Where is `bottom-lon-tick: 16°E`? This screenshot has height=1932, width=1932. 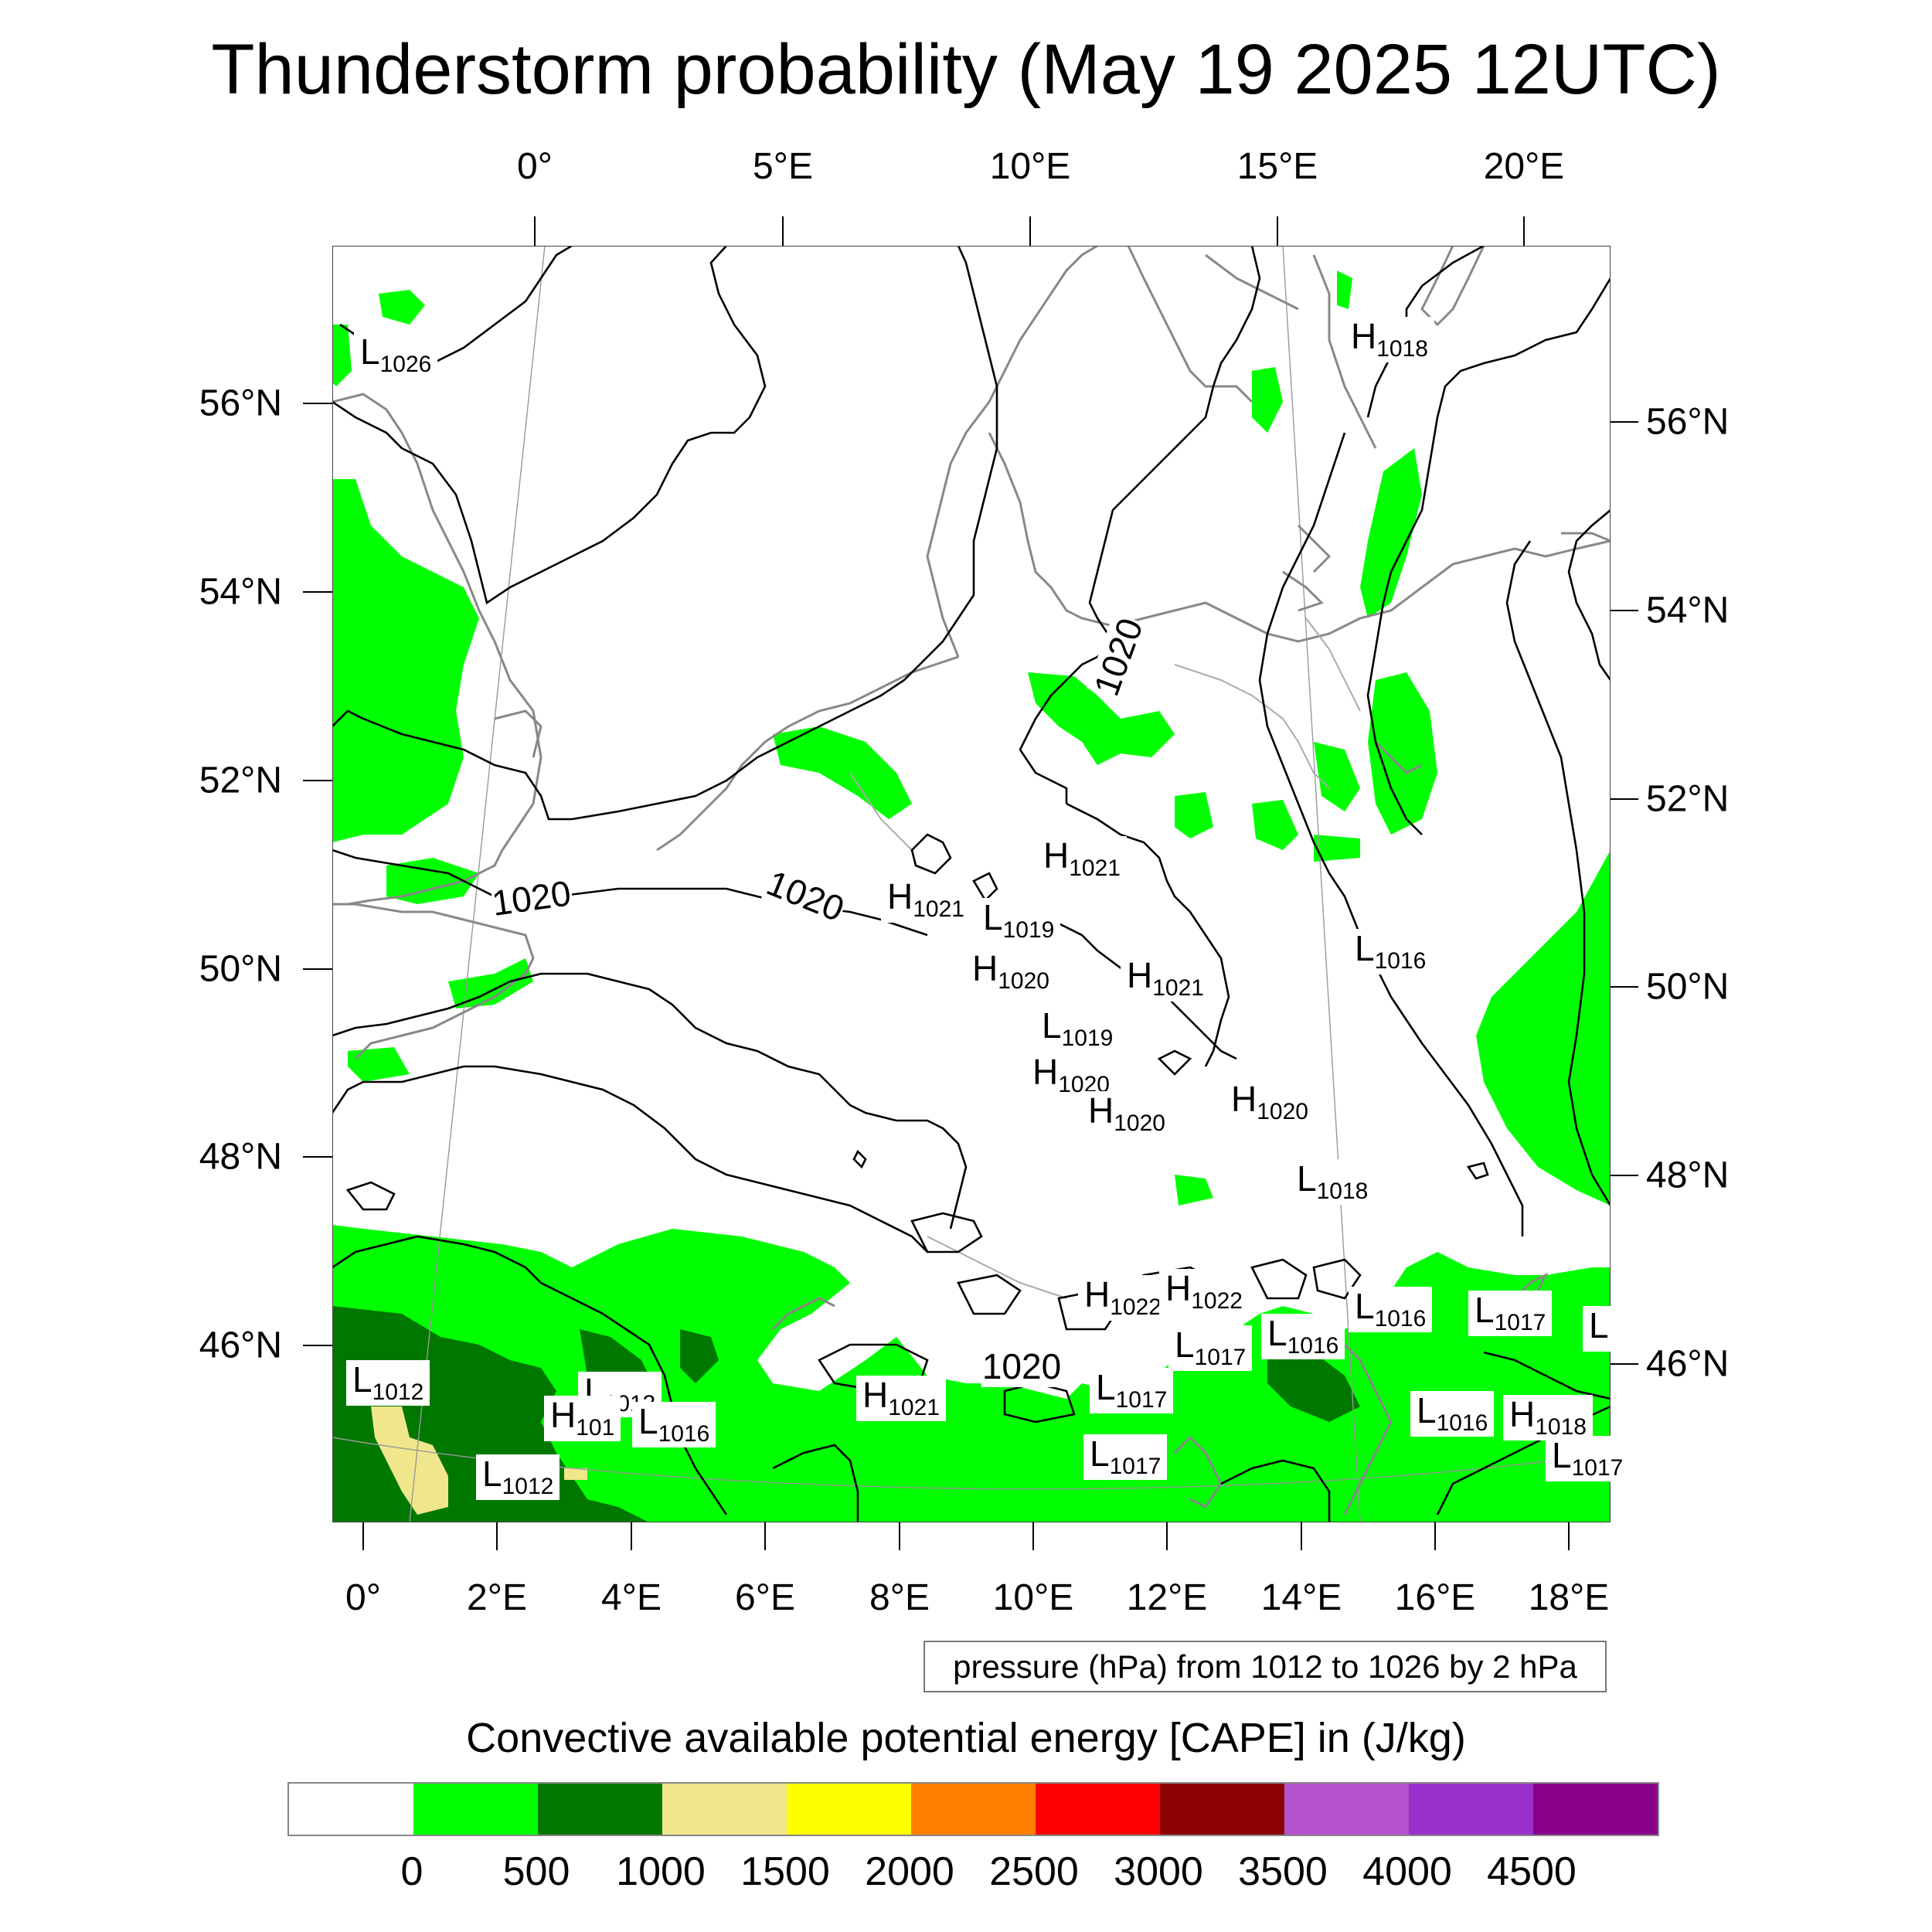 bottom-lon-tick: 16°E is located at coordinates (1435, 1598).